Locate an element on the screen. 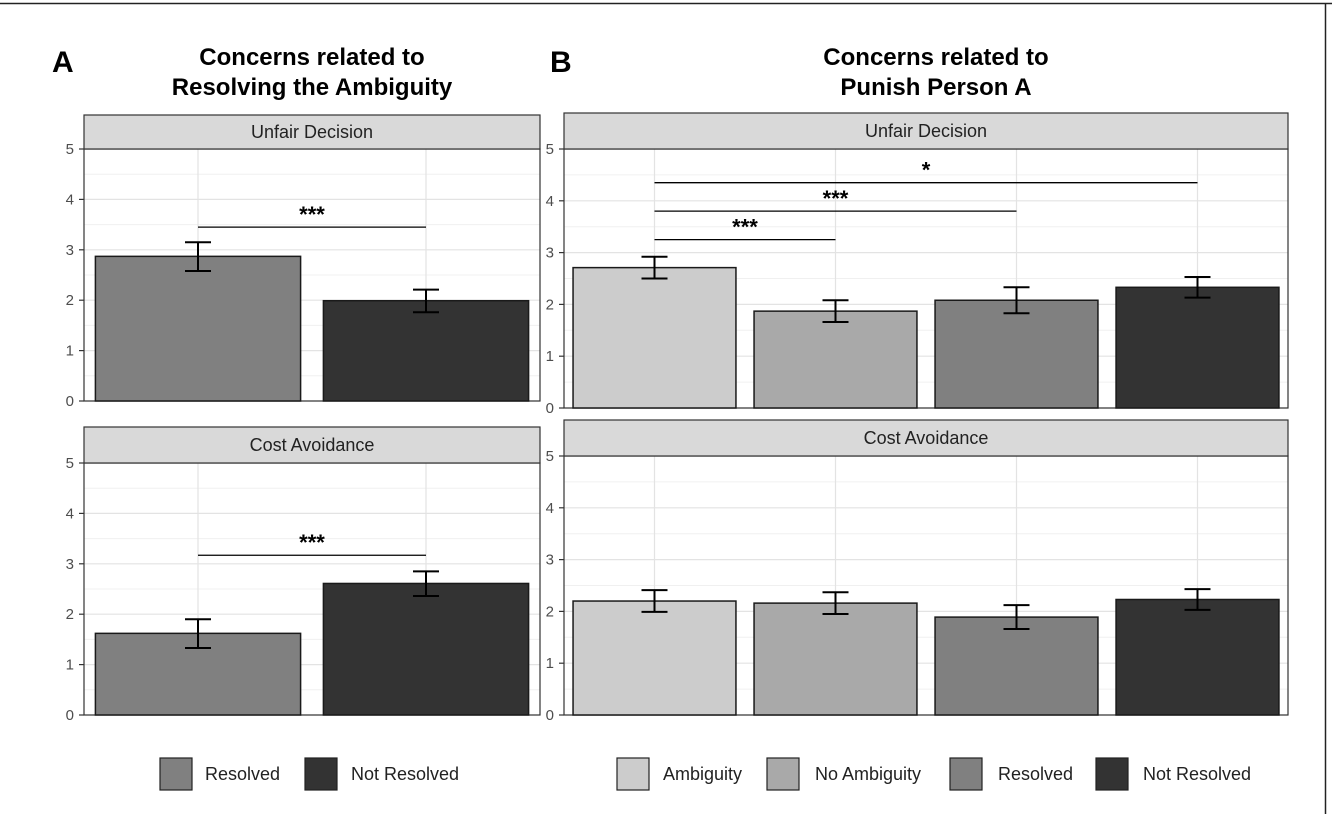 The width and height of the screenshot is (1332, 814). panel-a-title-line-1: Concerns related to is located at coordinates (311, 57).